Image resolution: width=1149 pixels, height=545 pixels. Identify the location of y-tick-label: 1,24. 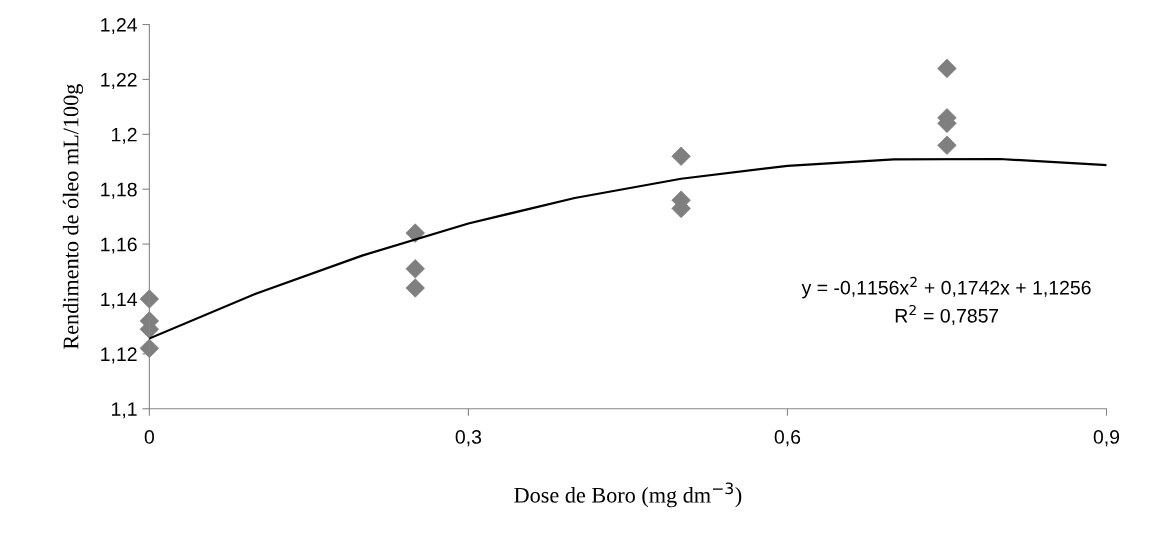
(119, 26).